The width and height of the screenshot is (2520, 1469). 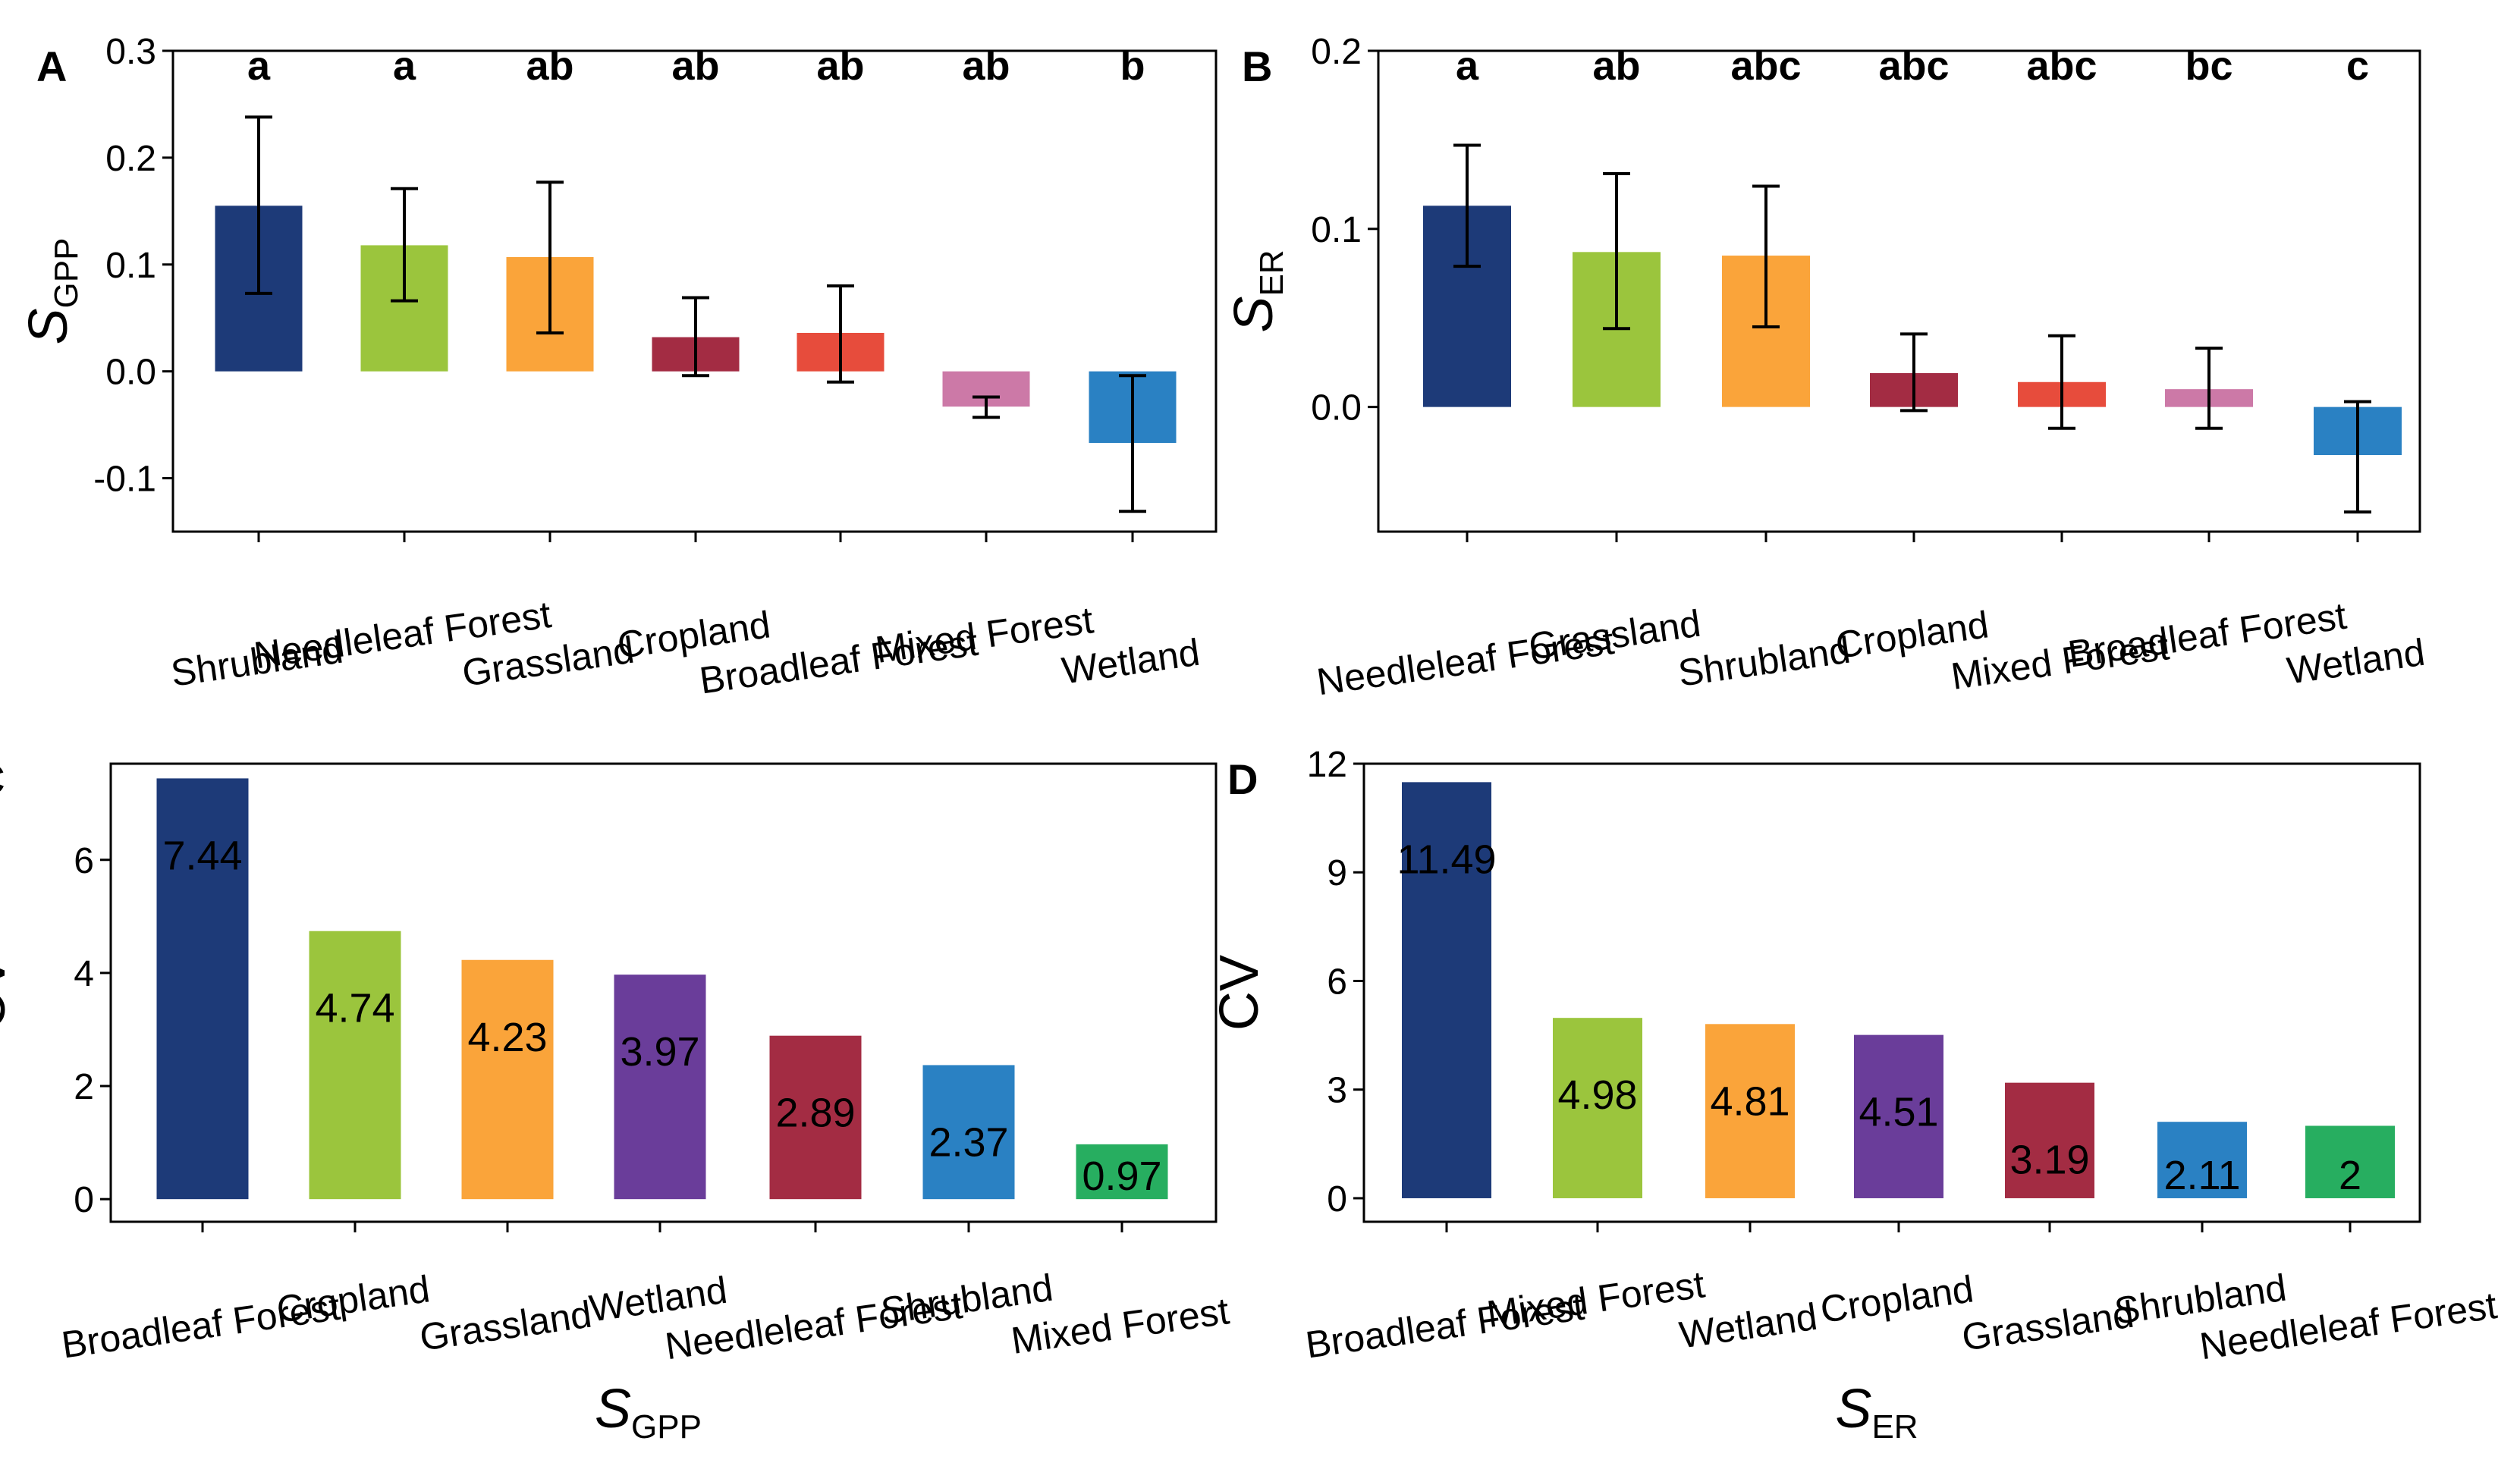 I want to click on x-axis-label-subscript: ER, so click(x=1894, y=1426).